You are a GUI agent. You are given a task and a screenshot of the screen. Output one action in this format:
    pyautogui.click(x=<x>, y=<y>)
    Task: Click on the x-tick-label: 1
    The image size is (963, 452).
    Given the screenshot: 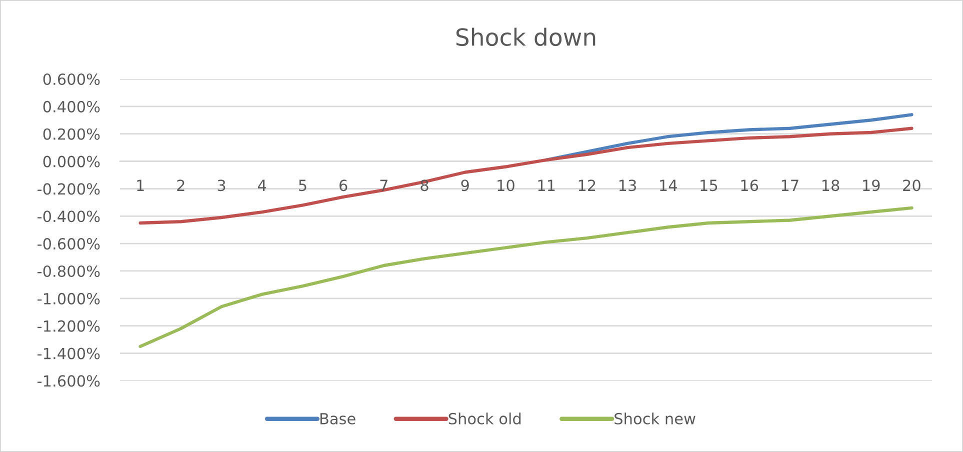 What is the action you would take?
    pyautogui.click(x=140, y=185)
    